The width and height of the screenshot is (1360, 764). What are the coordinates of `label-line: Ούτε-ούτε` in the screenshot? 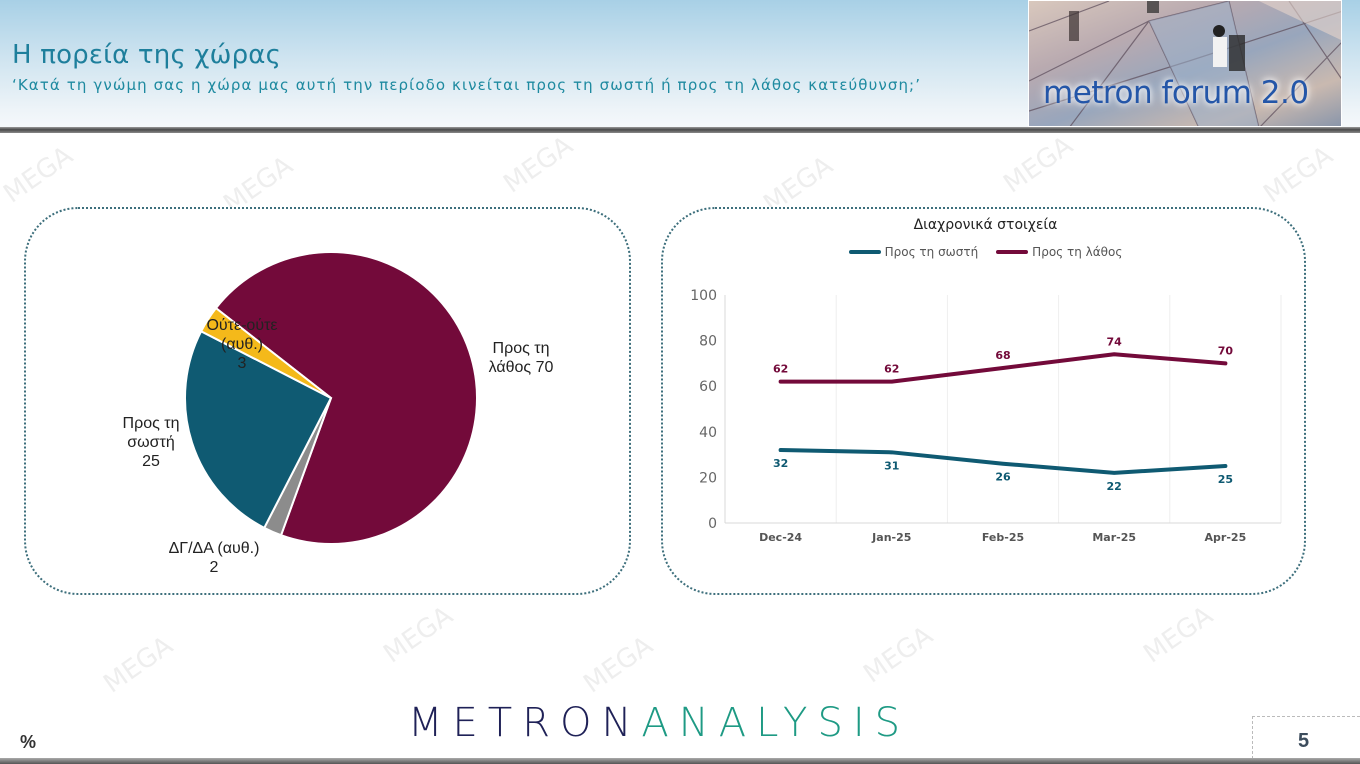 It's located at (242, 325).